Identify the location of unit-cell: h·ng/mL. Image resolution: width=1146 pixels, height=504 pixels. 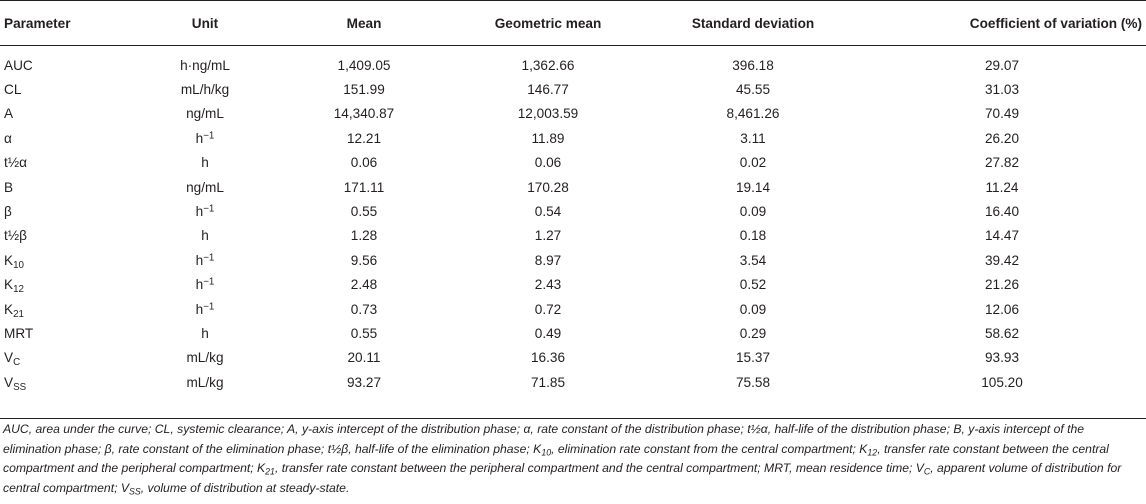
(205, 62).